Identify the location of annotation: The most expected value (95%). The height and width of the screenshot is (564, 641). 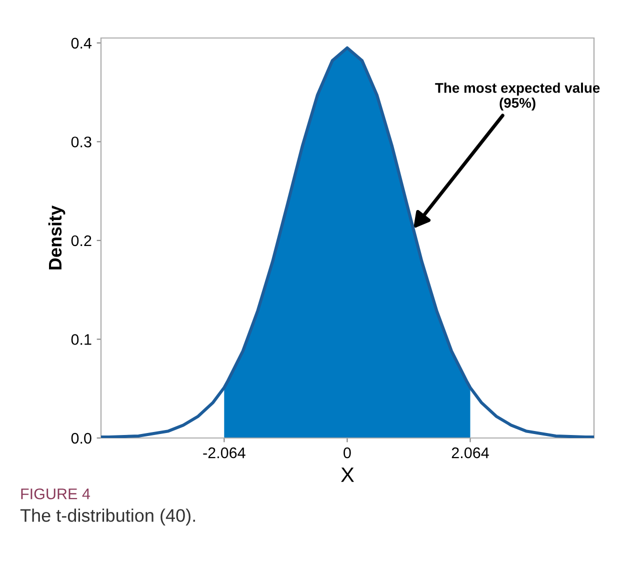
(517, 96).